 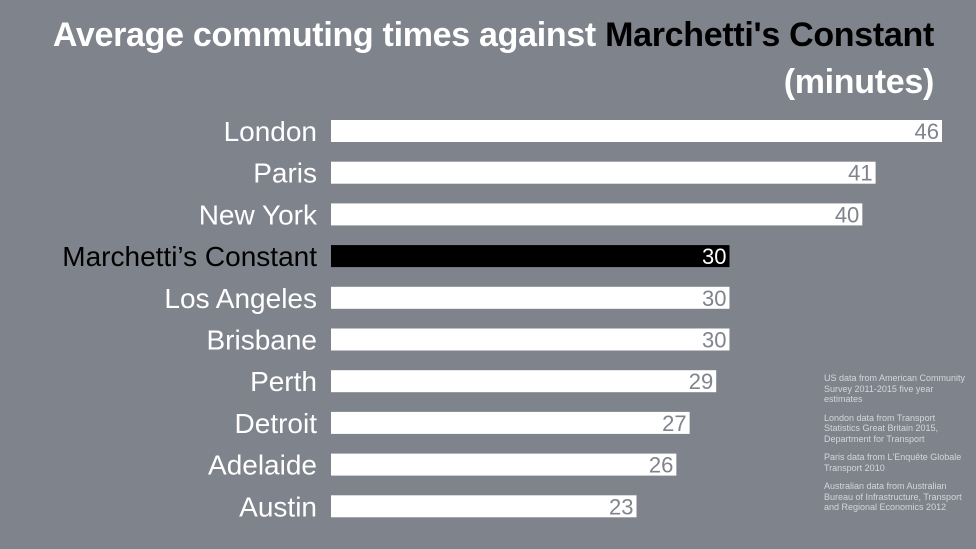 What do you see at coordinates (927, 131) in the screenshot?
I see `value-label: 46` at bounding box center [927, 131].